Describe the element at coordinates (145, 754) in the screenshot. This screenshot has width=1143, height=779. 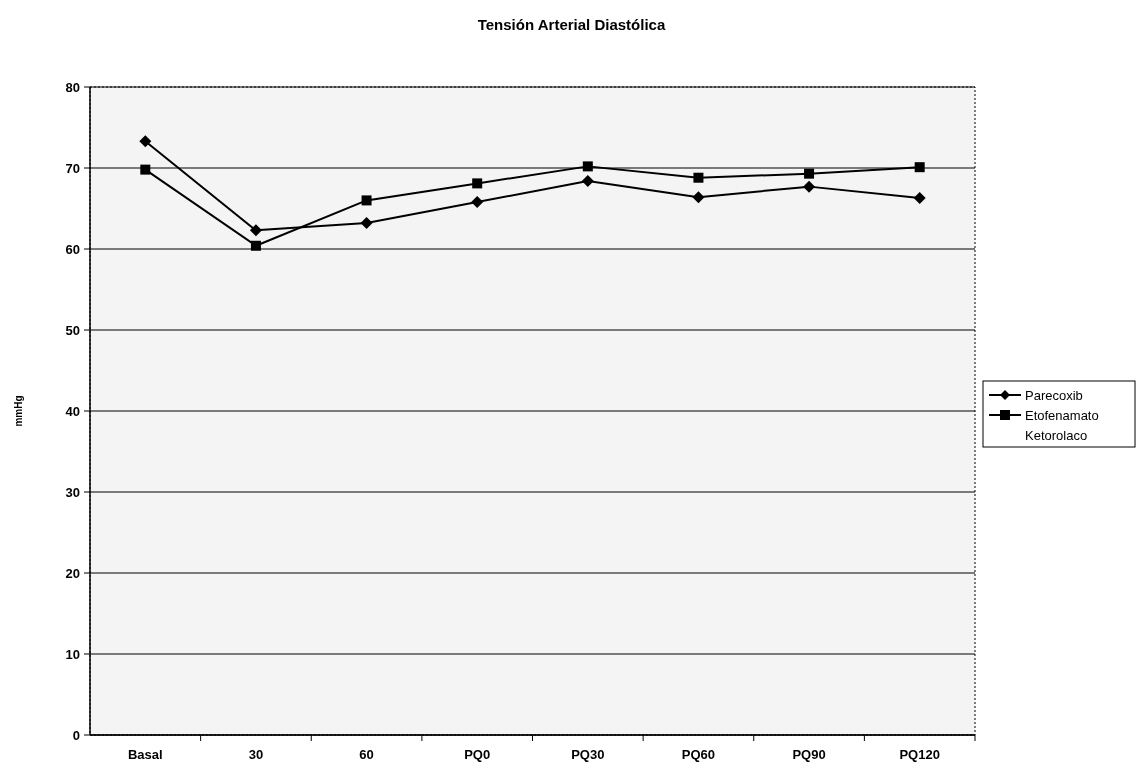
I see `x-tick-label: Basal` at that location.